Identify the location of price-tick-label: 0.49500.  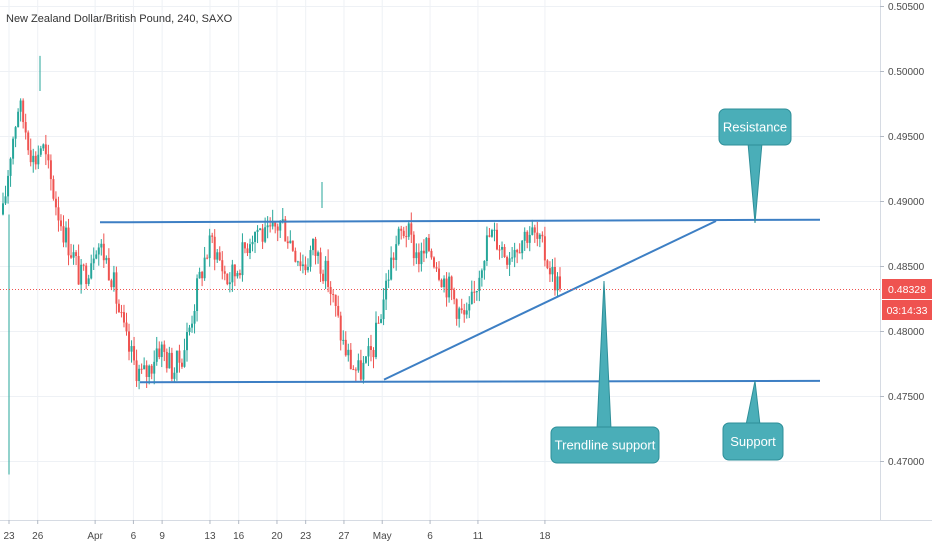
(906, 137).